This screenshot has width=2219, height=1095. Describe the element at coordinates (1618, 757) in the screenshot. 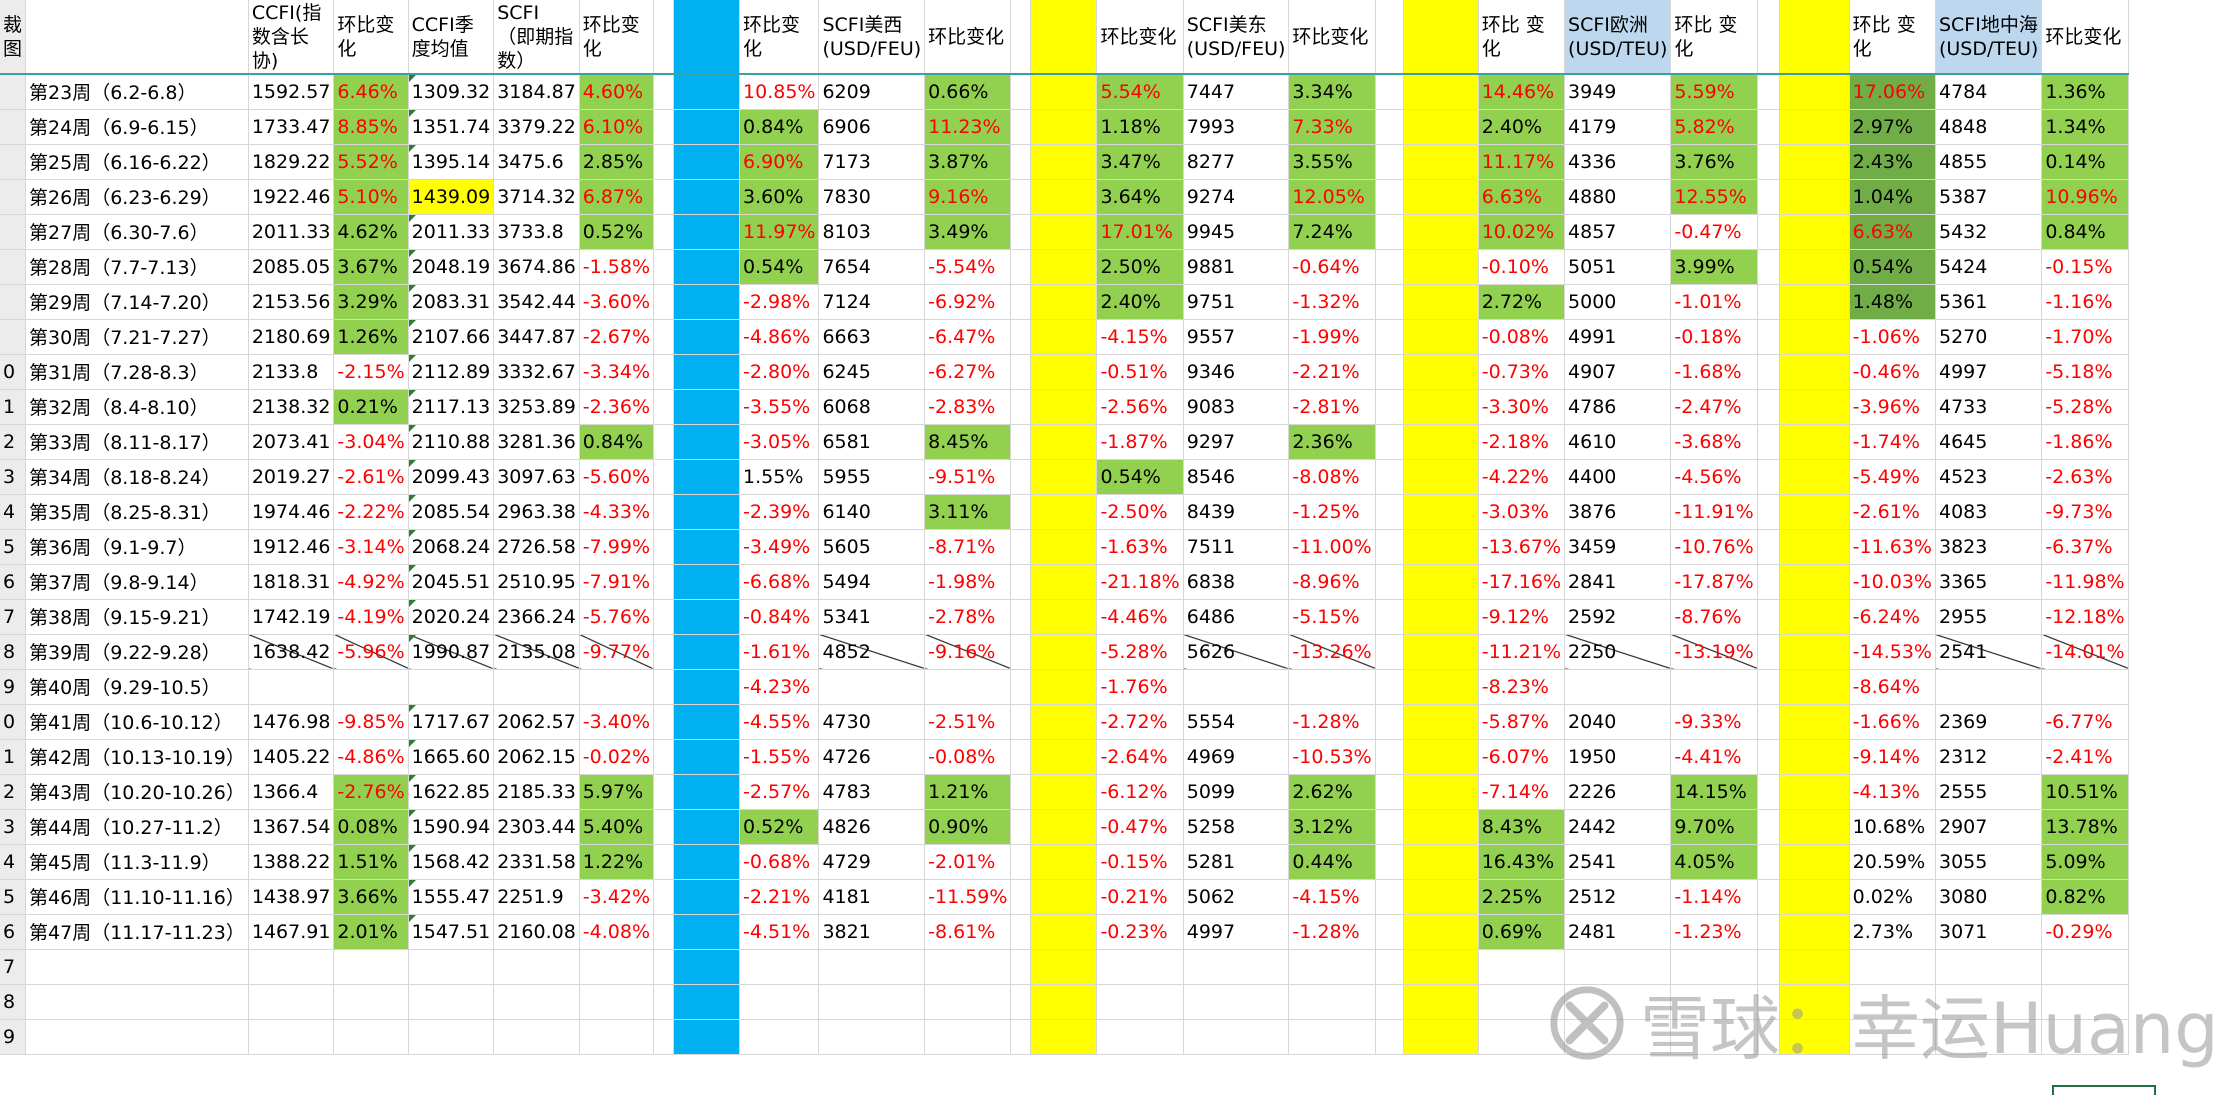

I see `data-cell: 1950` at that location.